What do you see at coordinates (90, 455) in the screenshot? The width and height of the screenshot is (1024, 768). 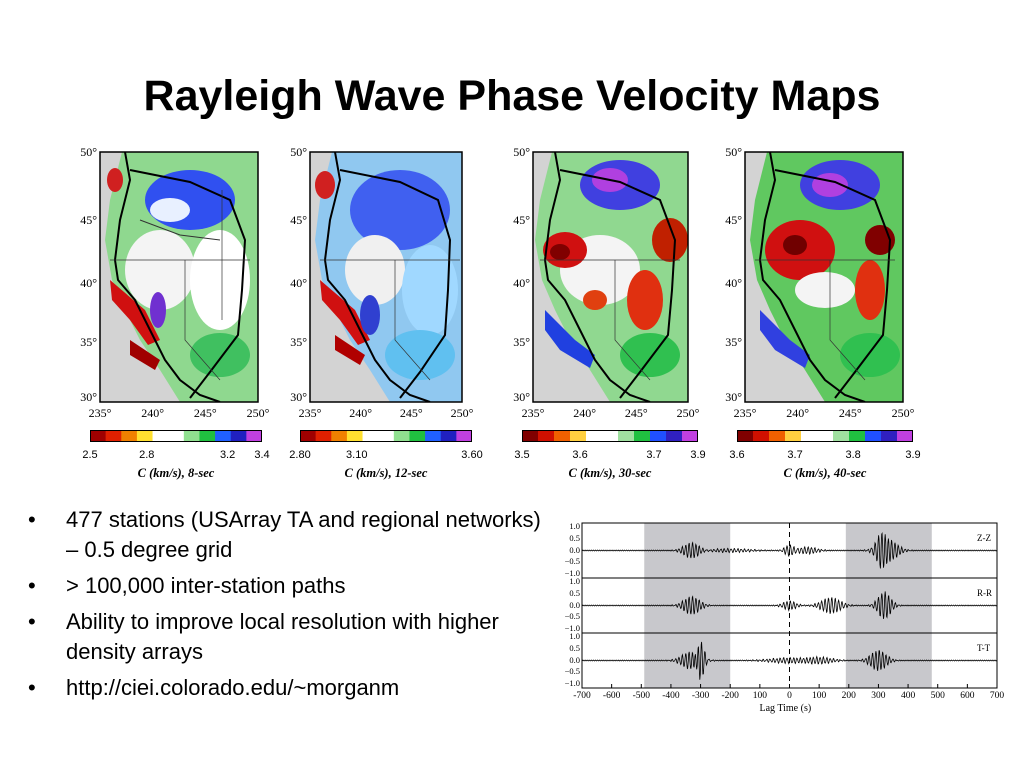 I see `colorbar-tick-label: 2.5` at bounding box center [90, 455].